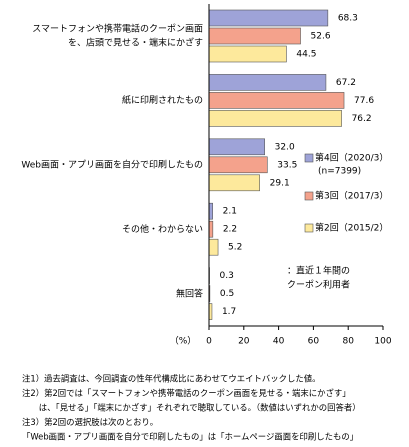 The image size is (409, 447). What do you see at coordinates (348, 19) in the screenshot?
I see `data-label: 68.3` at bounding box center [348, 19].